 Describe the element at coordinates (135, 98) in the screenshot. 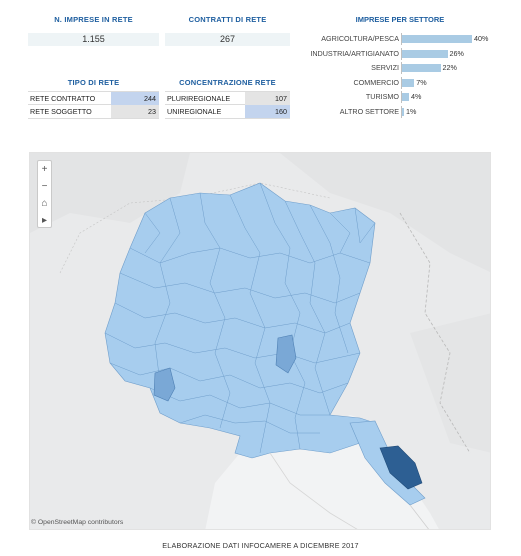

I see `tipo-rete-value: 244` at that location.